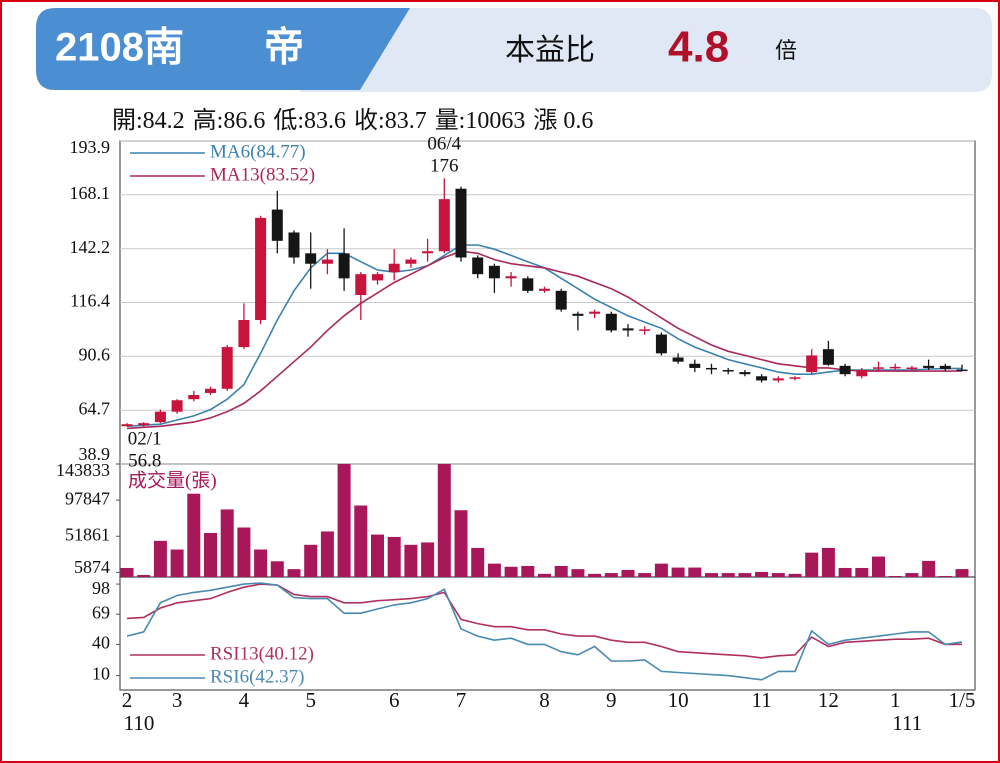 This screenshot has width=1000, height=763. Describe the element at coordinates (244, 700) in the screenshot. I see `x-tick-label: 4` at that location.